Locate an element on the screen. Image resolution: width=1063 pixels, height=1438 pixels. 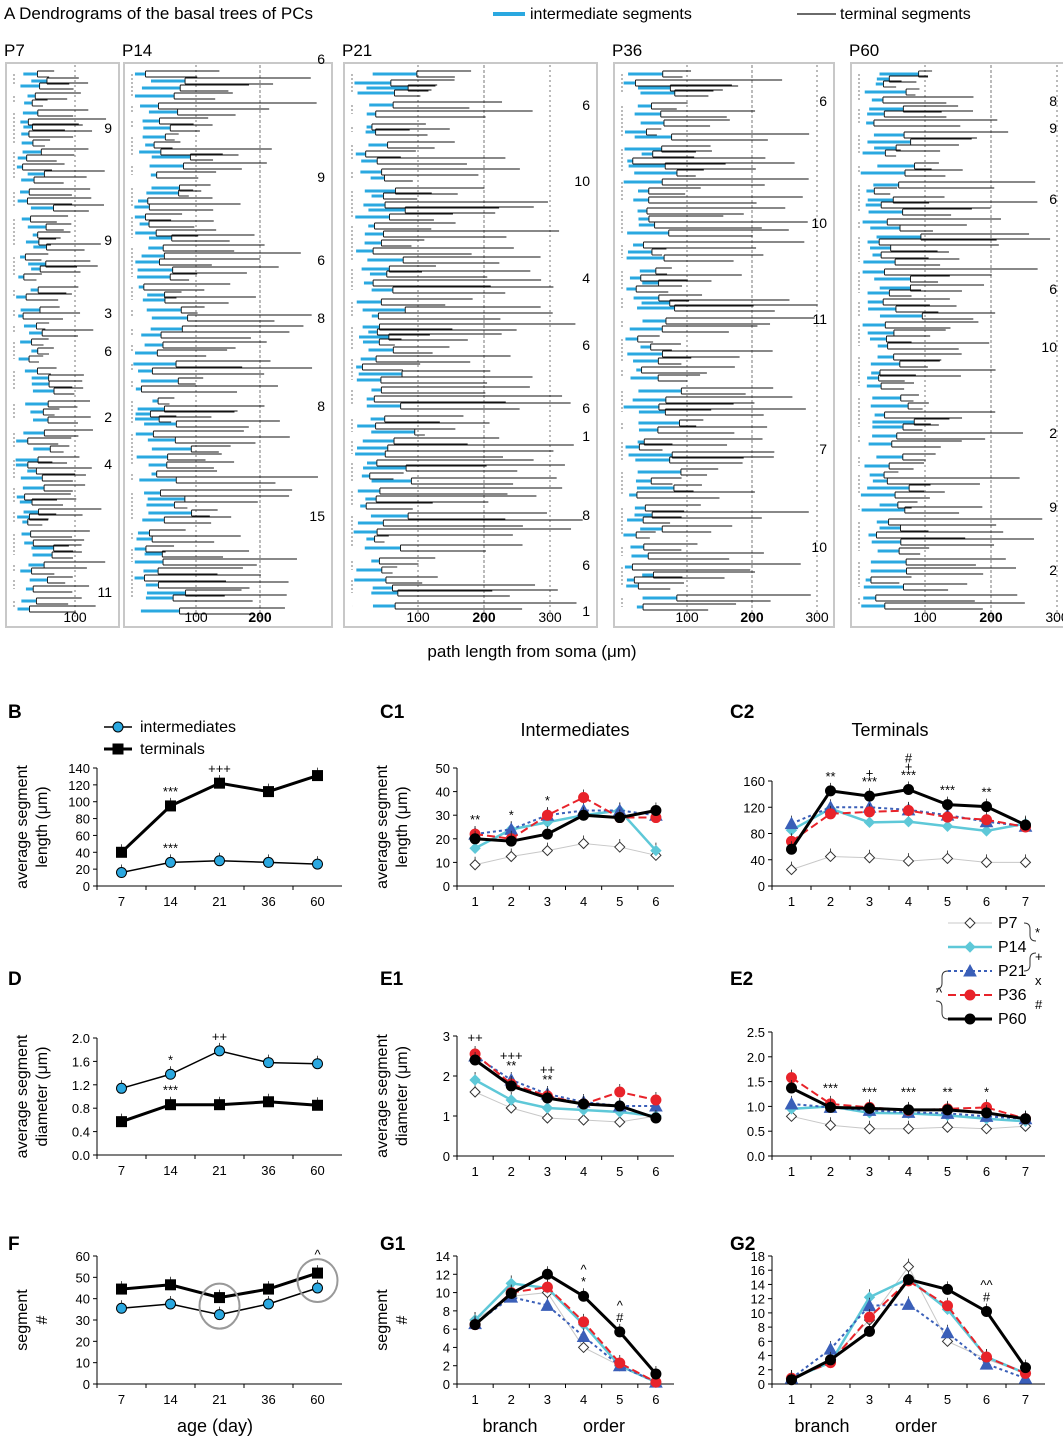
tree-segment-count: 1 is located at coordinates (586, 611).